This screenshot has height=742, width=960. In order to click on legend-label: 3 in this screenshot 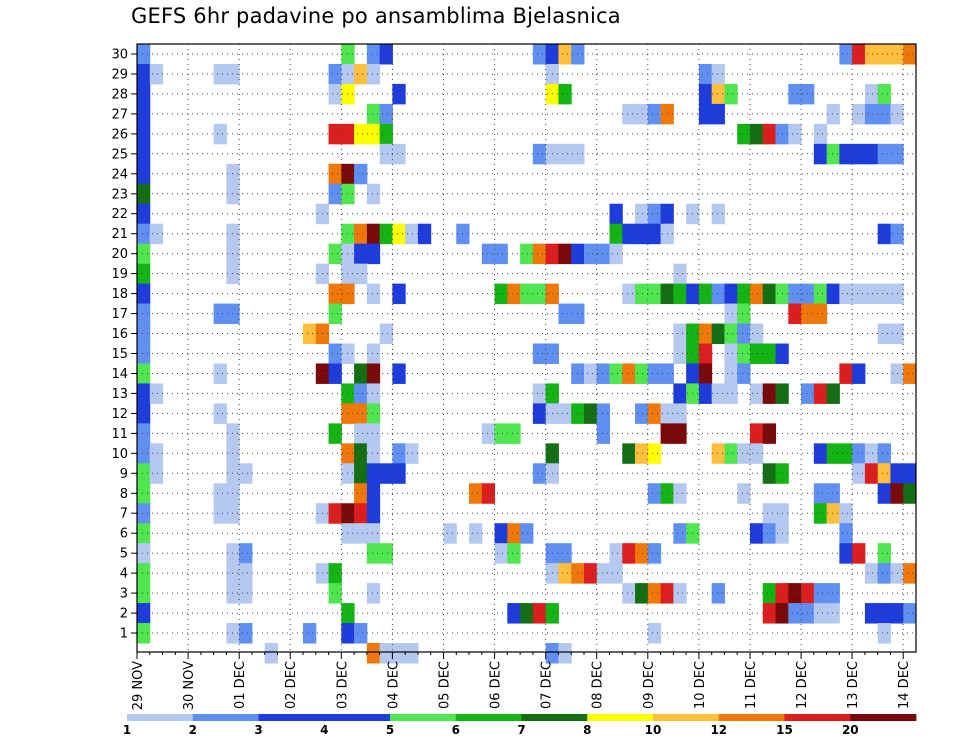, I will do `click(258, 730)`.